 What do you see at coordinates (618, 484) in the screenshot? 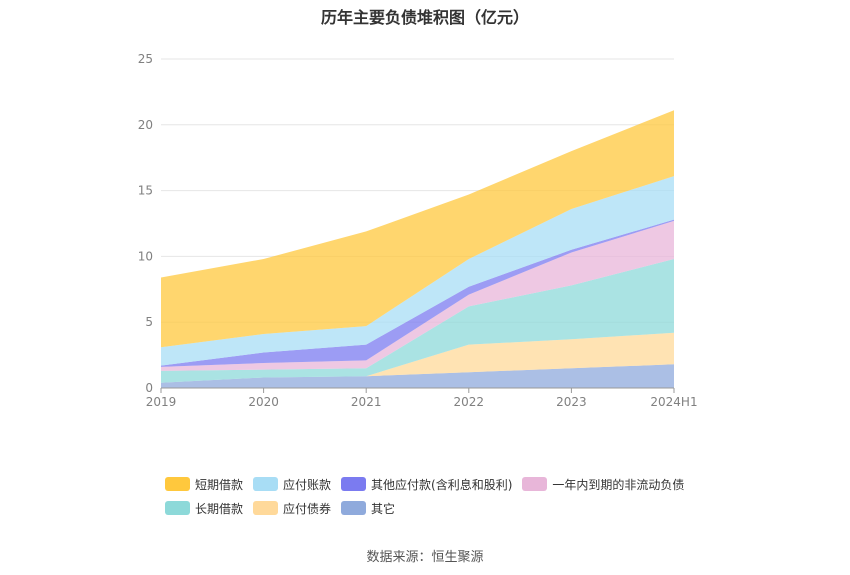
I see `legend-label: 一年内到期的非流动负债` at bounding box center [618, 484].